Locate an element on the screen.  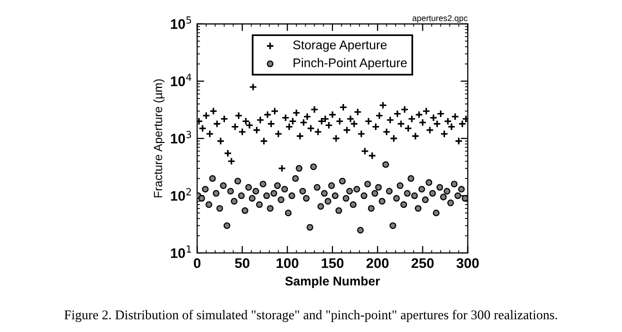
x-tick-label: 250 is located at coordinates (423, 263).